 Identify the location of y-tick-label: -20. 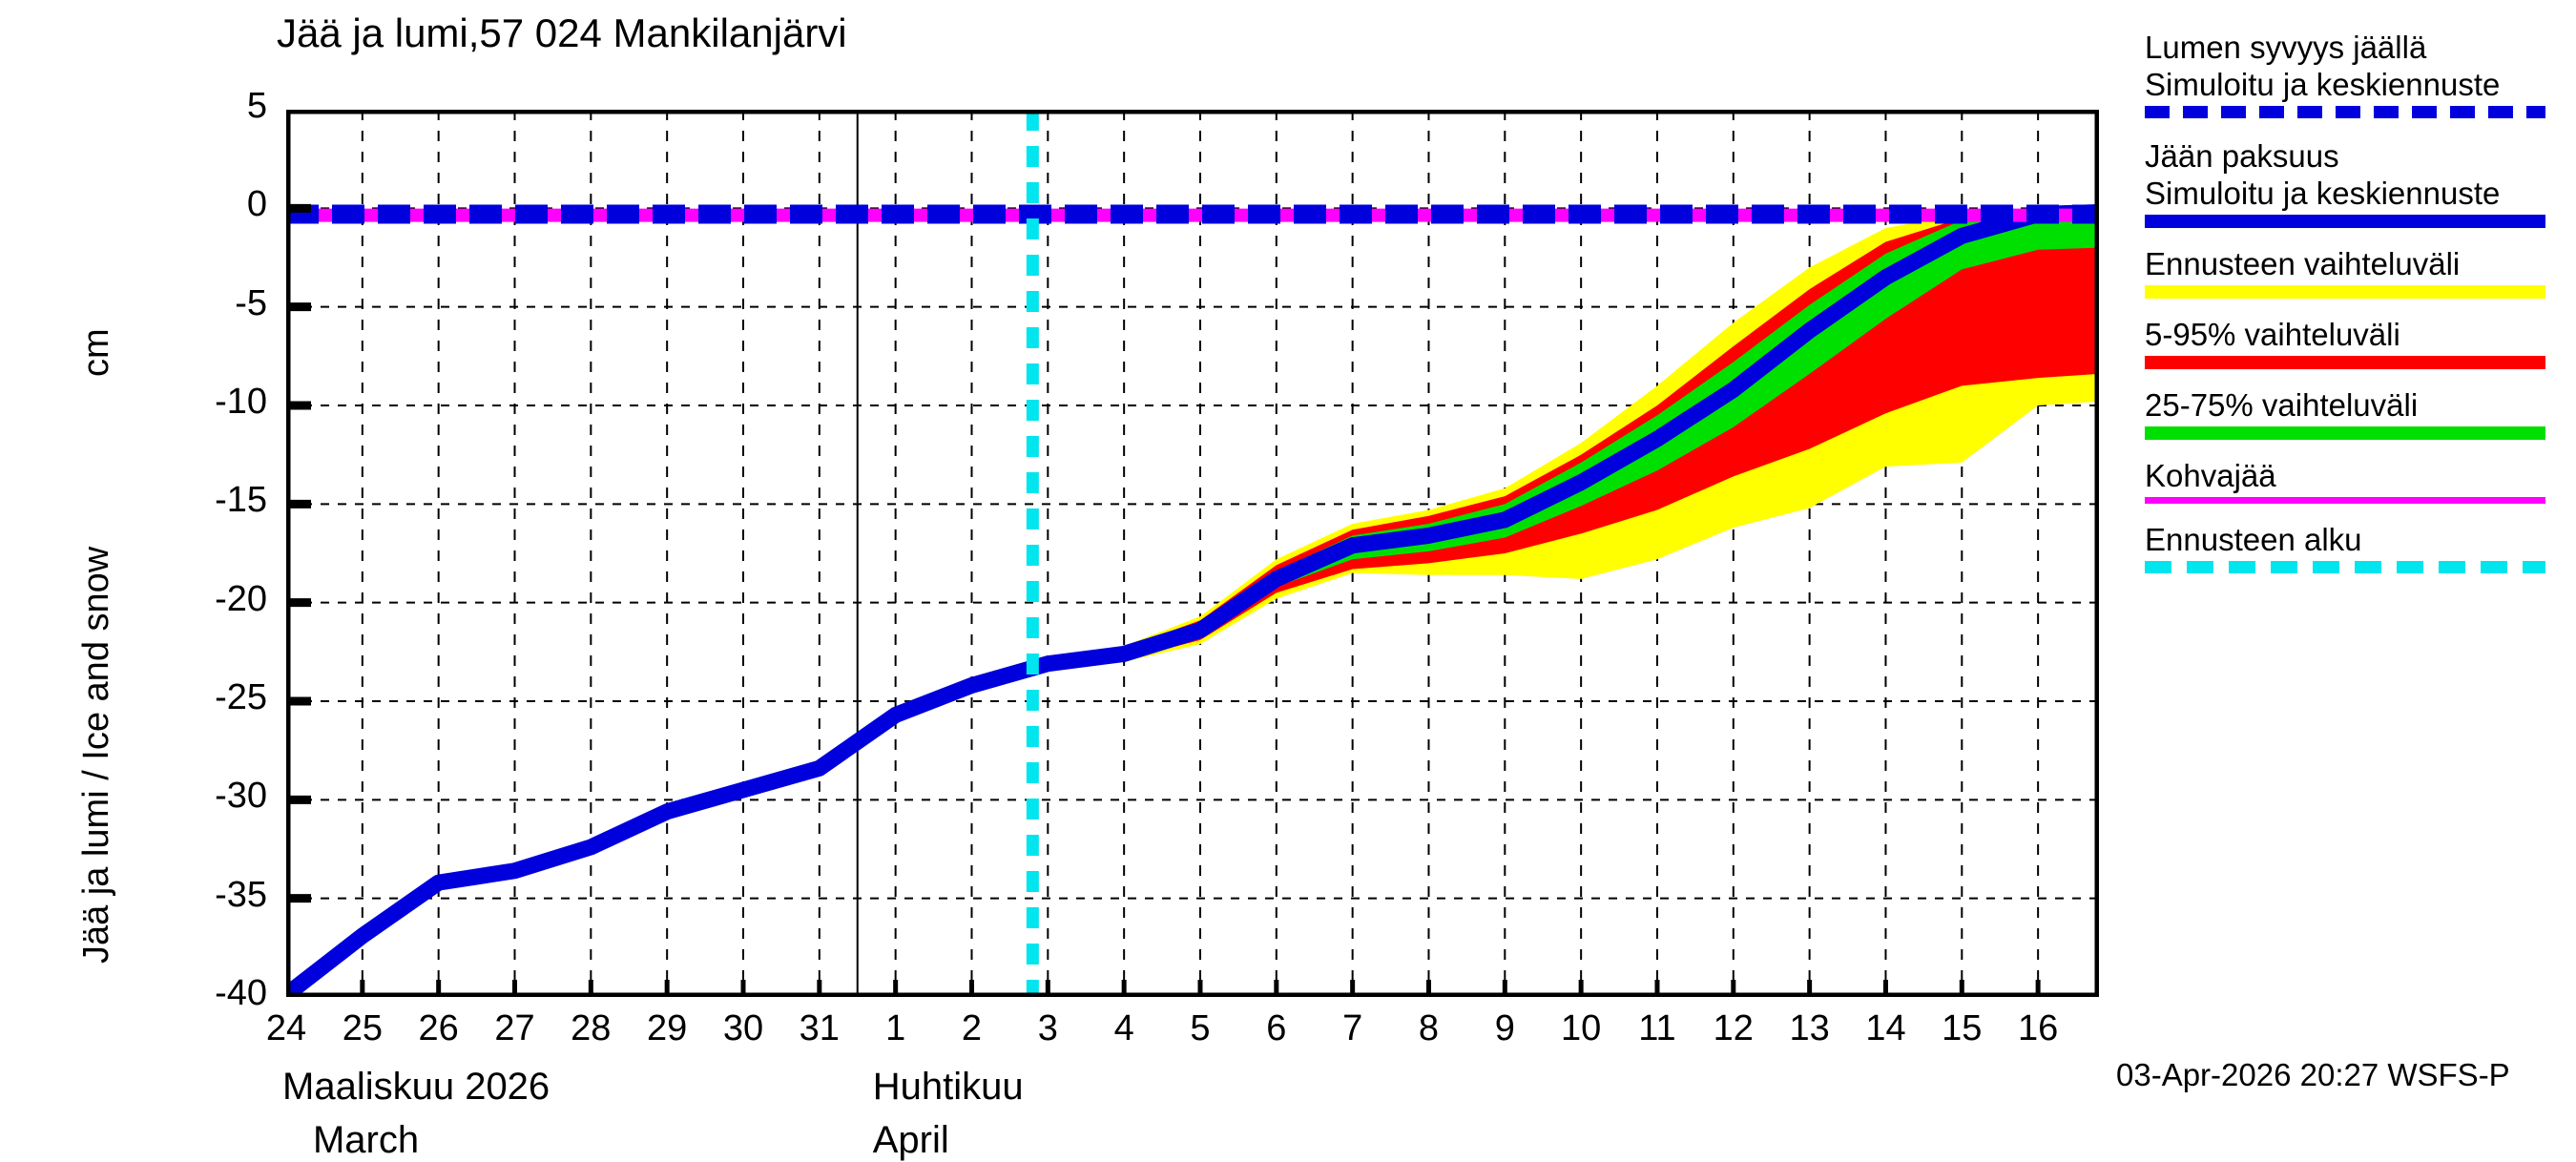
(241, 598).